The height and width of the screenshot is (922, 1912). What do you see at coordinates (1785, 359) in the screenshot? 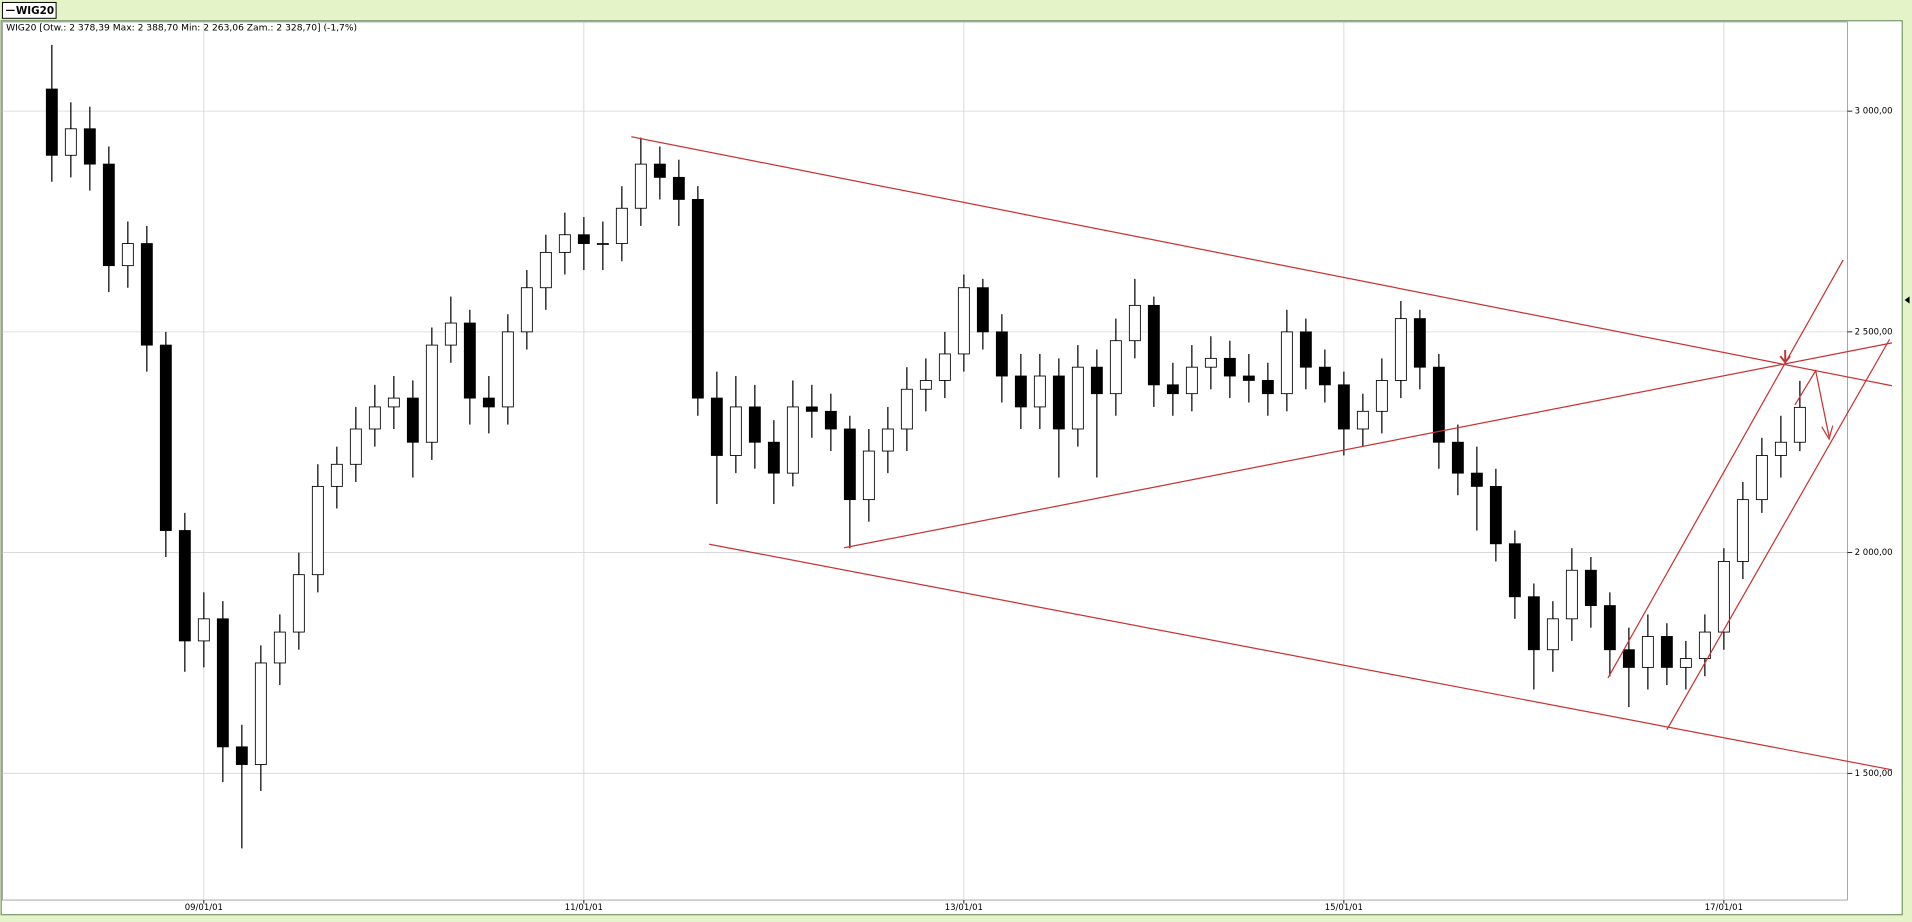
I see `marker-head` at bounding box center [1785, 359].